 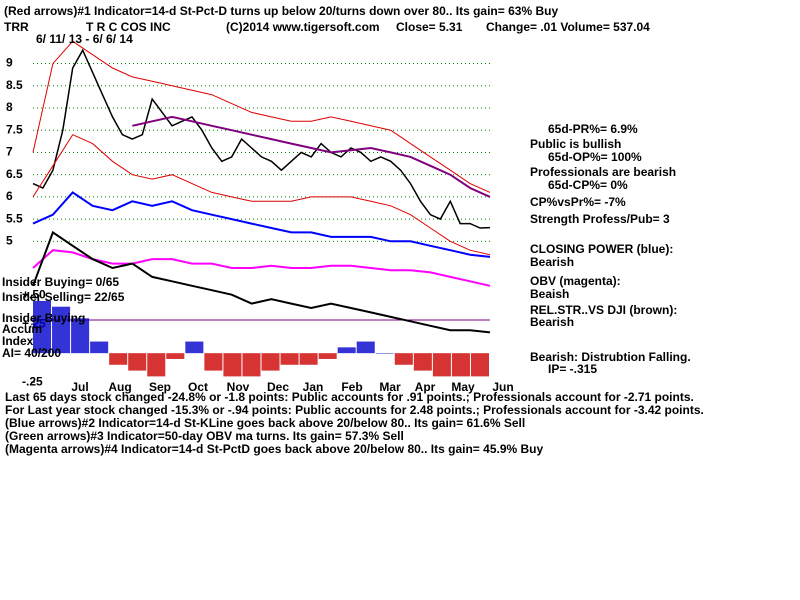 What do you see at coordinates (119, 387) in the screenshot?
I see `x-tick-label: Aug` at bounding box center [119, 387].